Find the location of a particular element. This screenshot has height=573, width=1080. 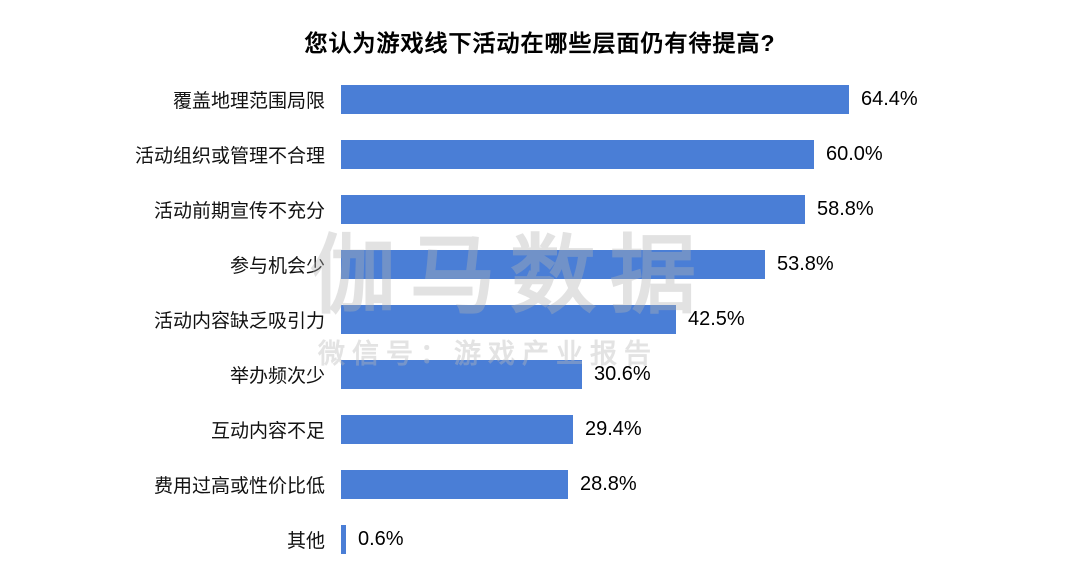

category-label: 举办频次少 is located at coordinates (277, 376).